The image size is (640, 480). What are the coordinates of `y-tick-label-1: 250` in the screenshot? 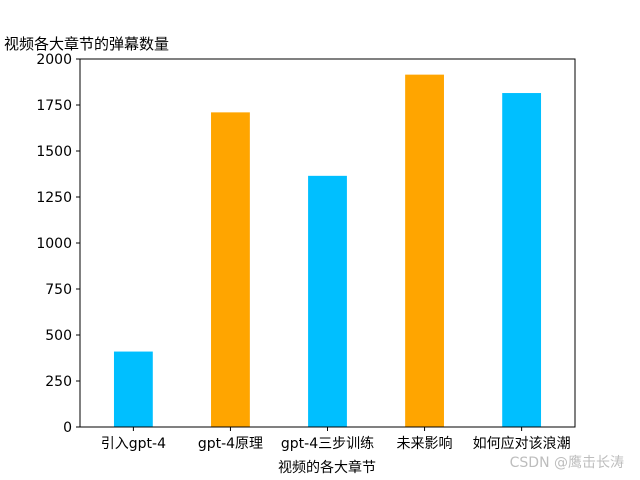 It's located at (58, 382).